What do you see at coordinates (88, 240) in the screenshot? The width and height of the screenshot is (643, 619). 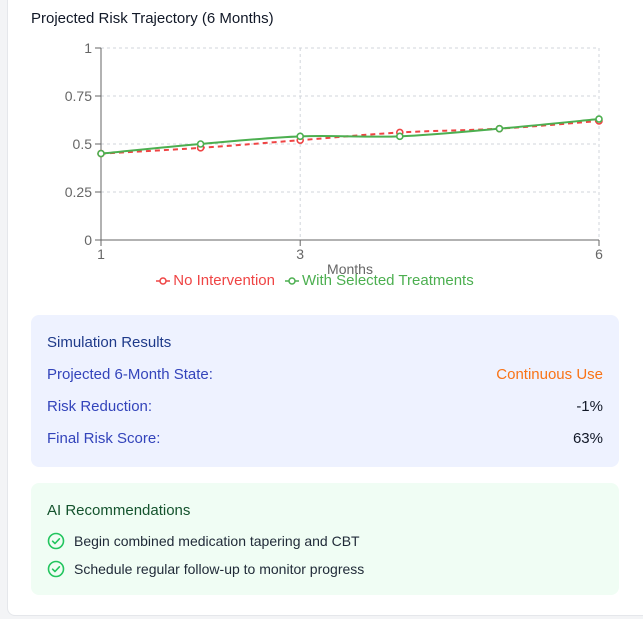 I see `y-tick-label: 0` at bounding box center [88, 240].